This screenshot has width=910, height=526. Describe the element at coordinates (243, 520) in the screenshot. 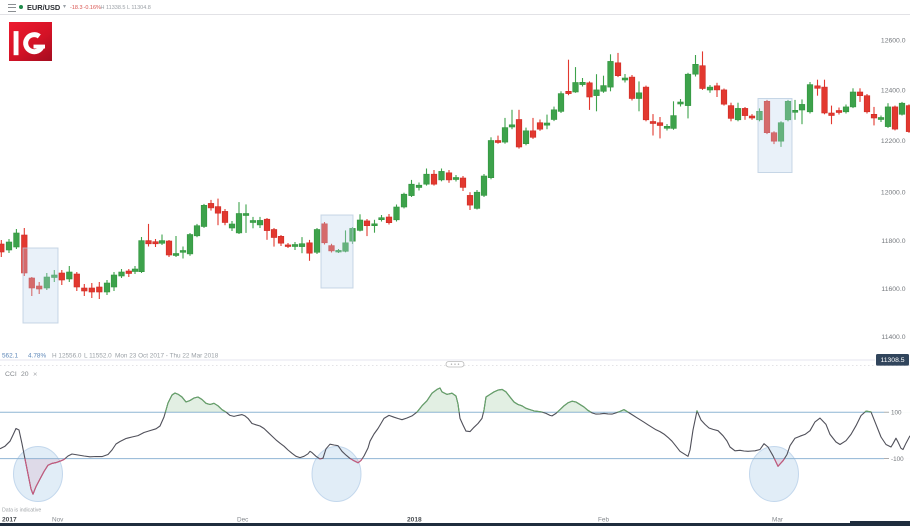

I see `svg-text: Dec` at that location.